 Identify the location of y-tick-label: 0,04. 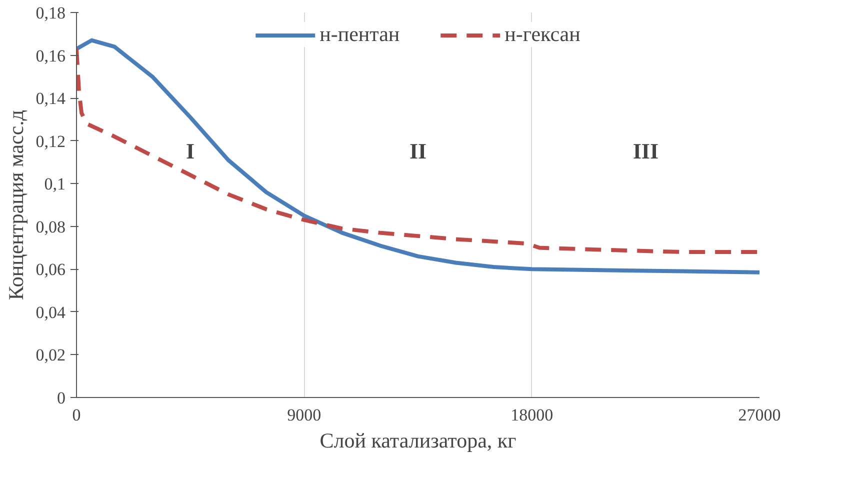
(51, 312).